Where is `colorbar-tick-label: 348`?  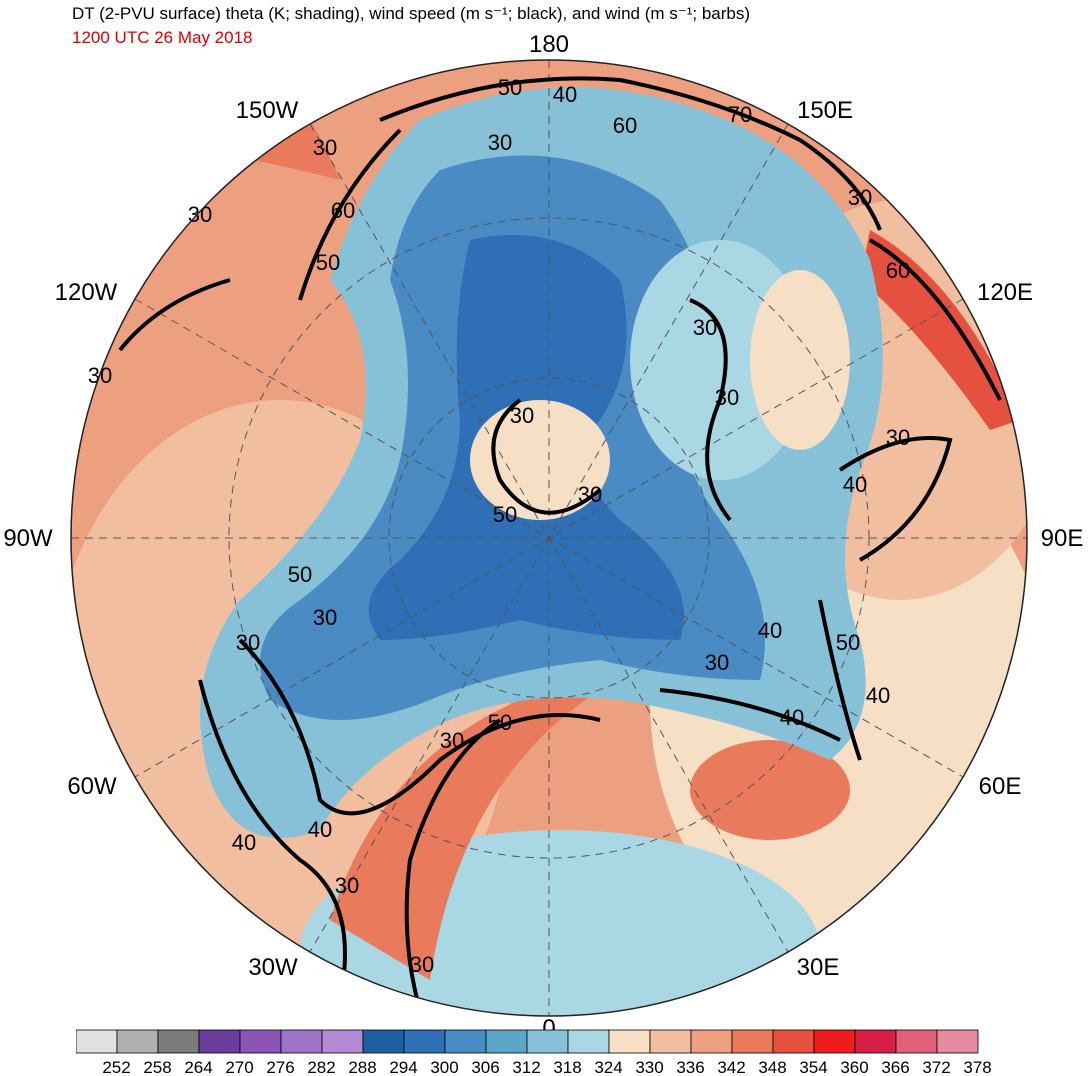 colorbar-tick-label: 348 is located at coordinates (772, 1066).